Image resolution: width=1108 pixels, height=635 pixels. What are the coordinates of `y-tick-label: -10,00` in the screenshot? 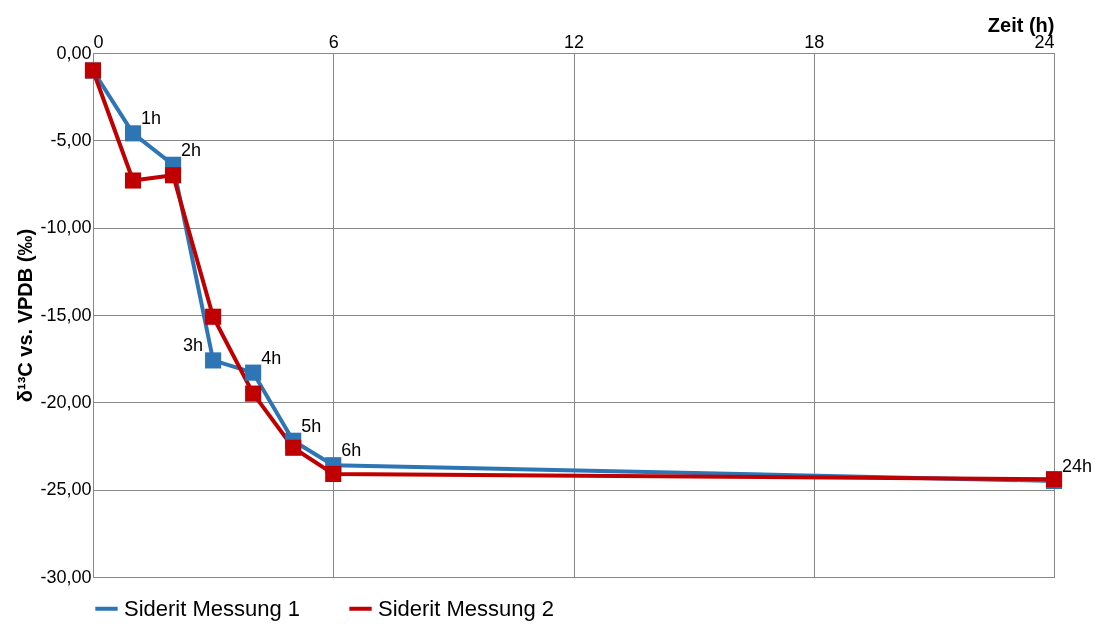 It's located at (66, 227).